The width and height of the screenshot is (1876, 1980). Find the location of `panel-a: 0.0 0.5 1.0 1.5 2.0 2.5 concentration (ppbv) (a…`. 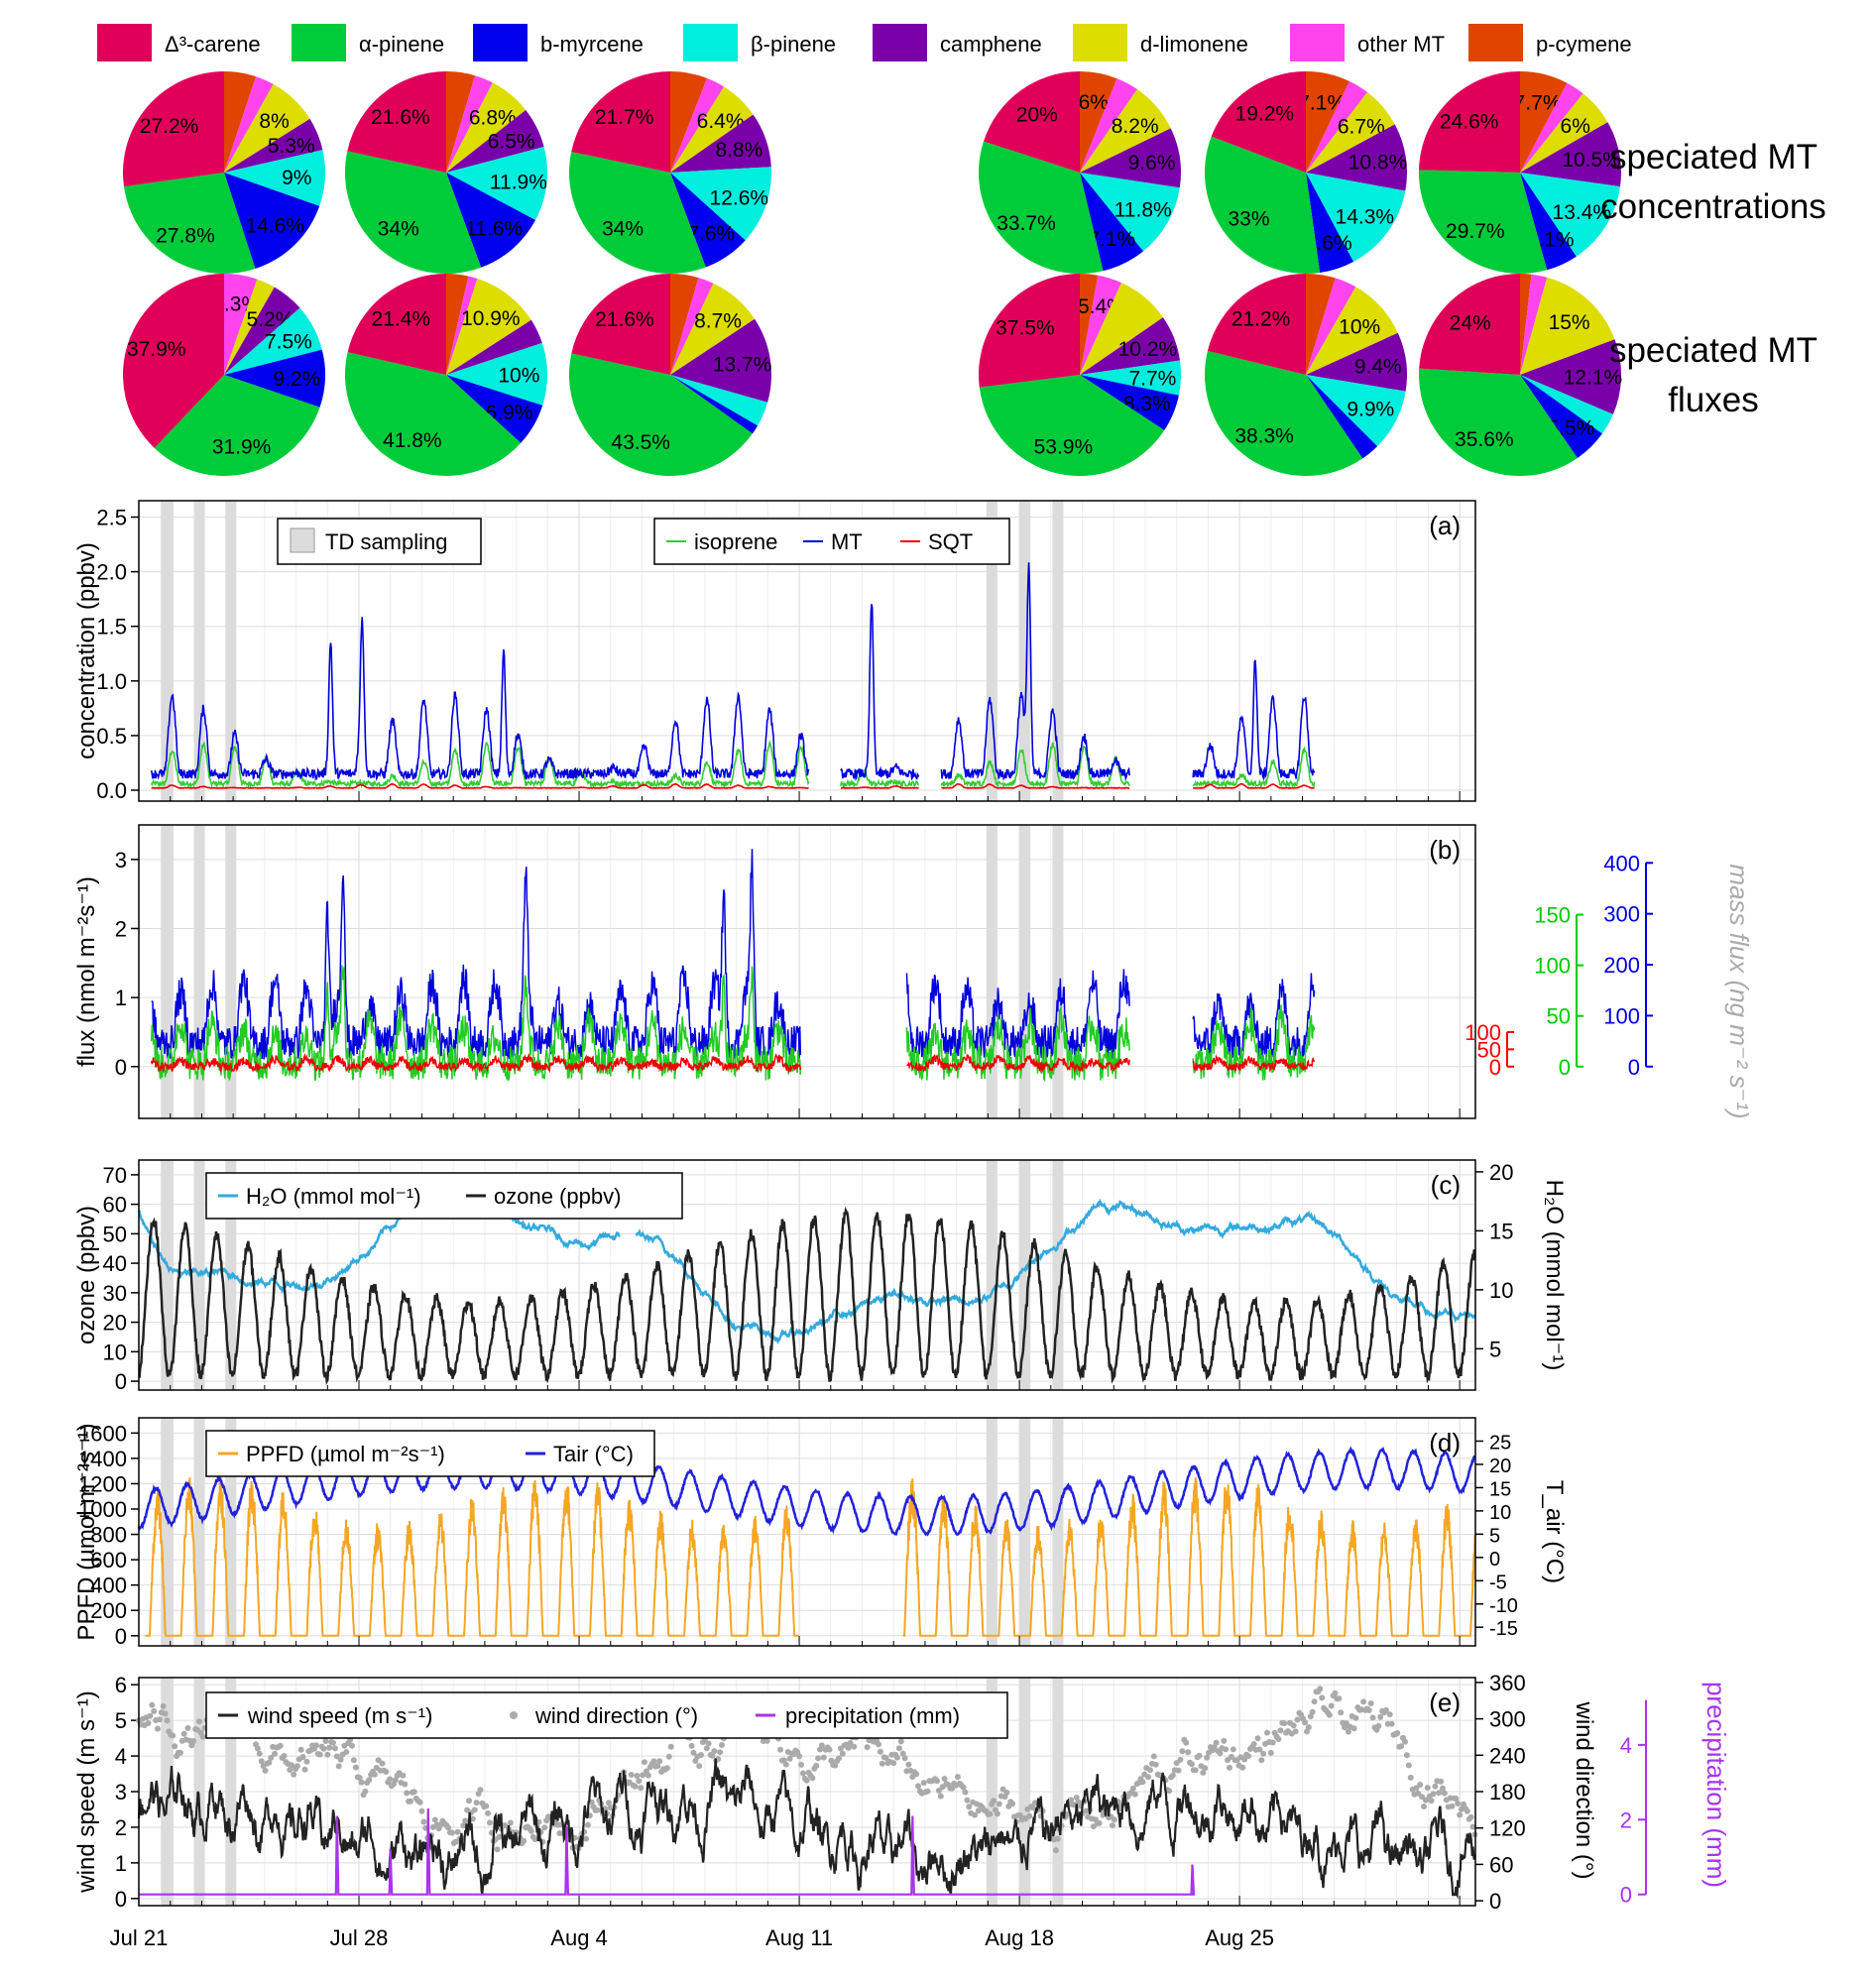

panel-a: 0.0 0.5 1.0 1.5 2.0 2.5 concentration (ppbv) (a… is located at coordinates (774, 652).